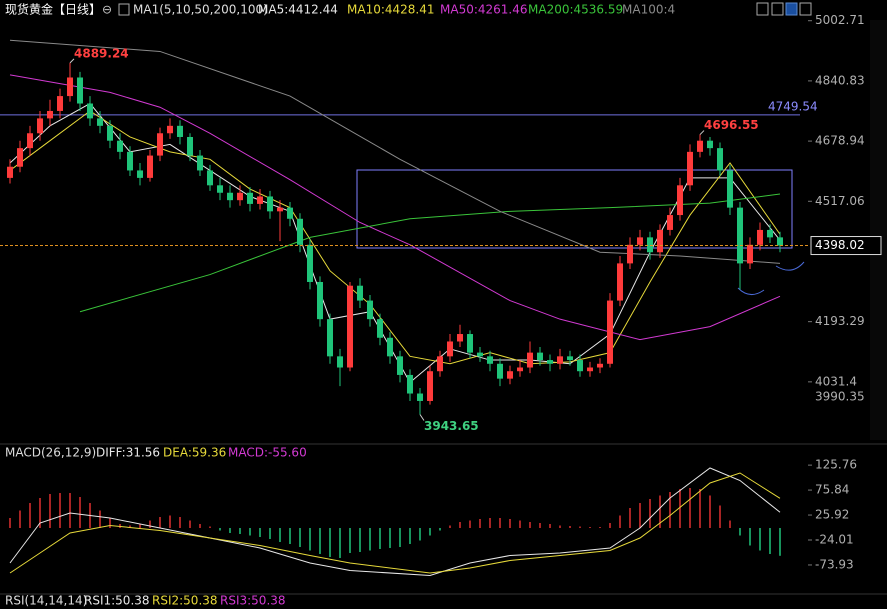  What do you see at coordinates (832, 515) in the screenshot?
I see `y-tick-label: 25.92` at bounding box center [832, 515].